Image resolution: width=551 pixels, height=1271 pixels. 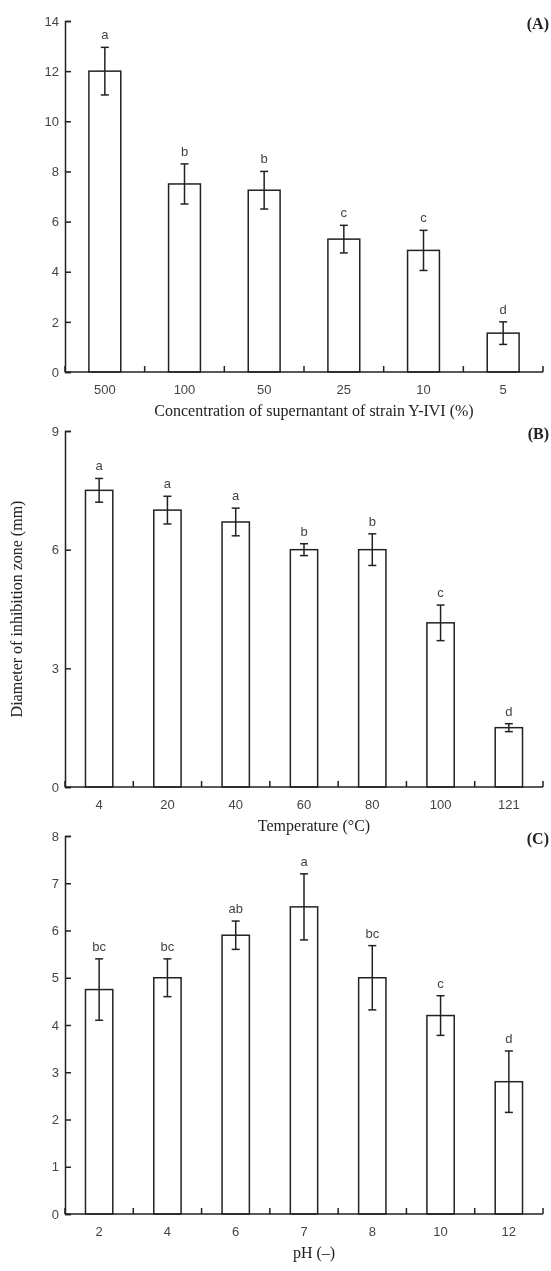 I want to click on y-tick-label: 1, so click(x=55, y=1167).